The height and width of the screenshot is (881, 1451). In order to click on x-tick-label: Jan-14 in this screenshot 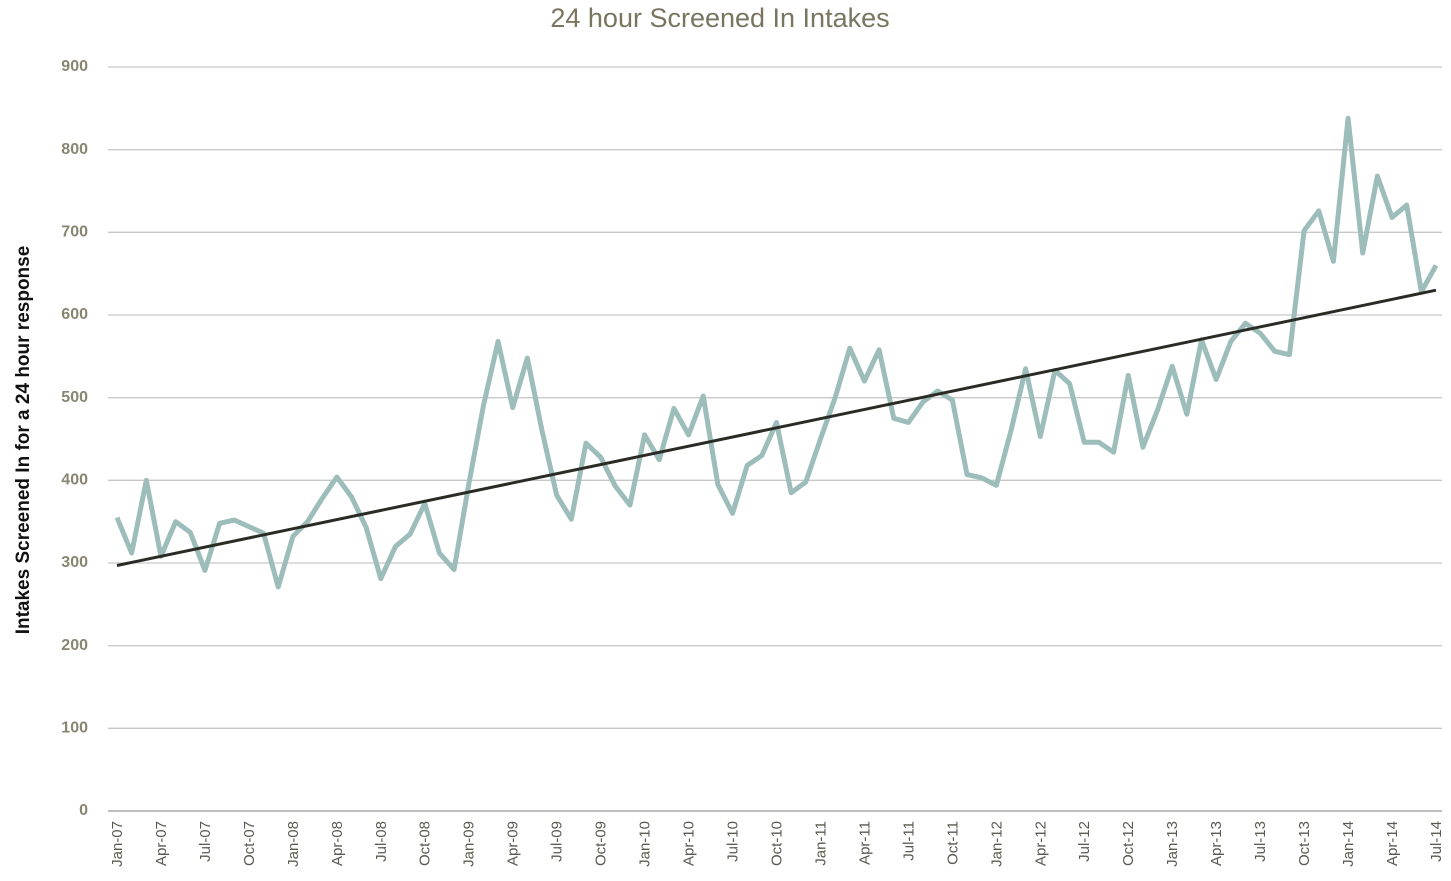, I will do `click(1348, 844)`.